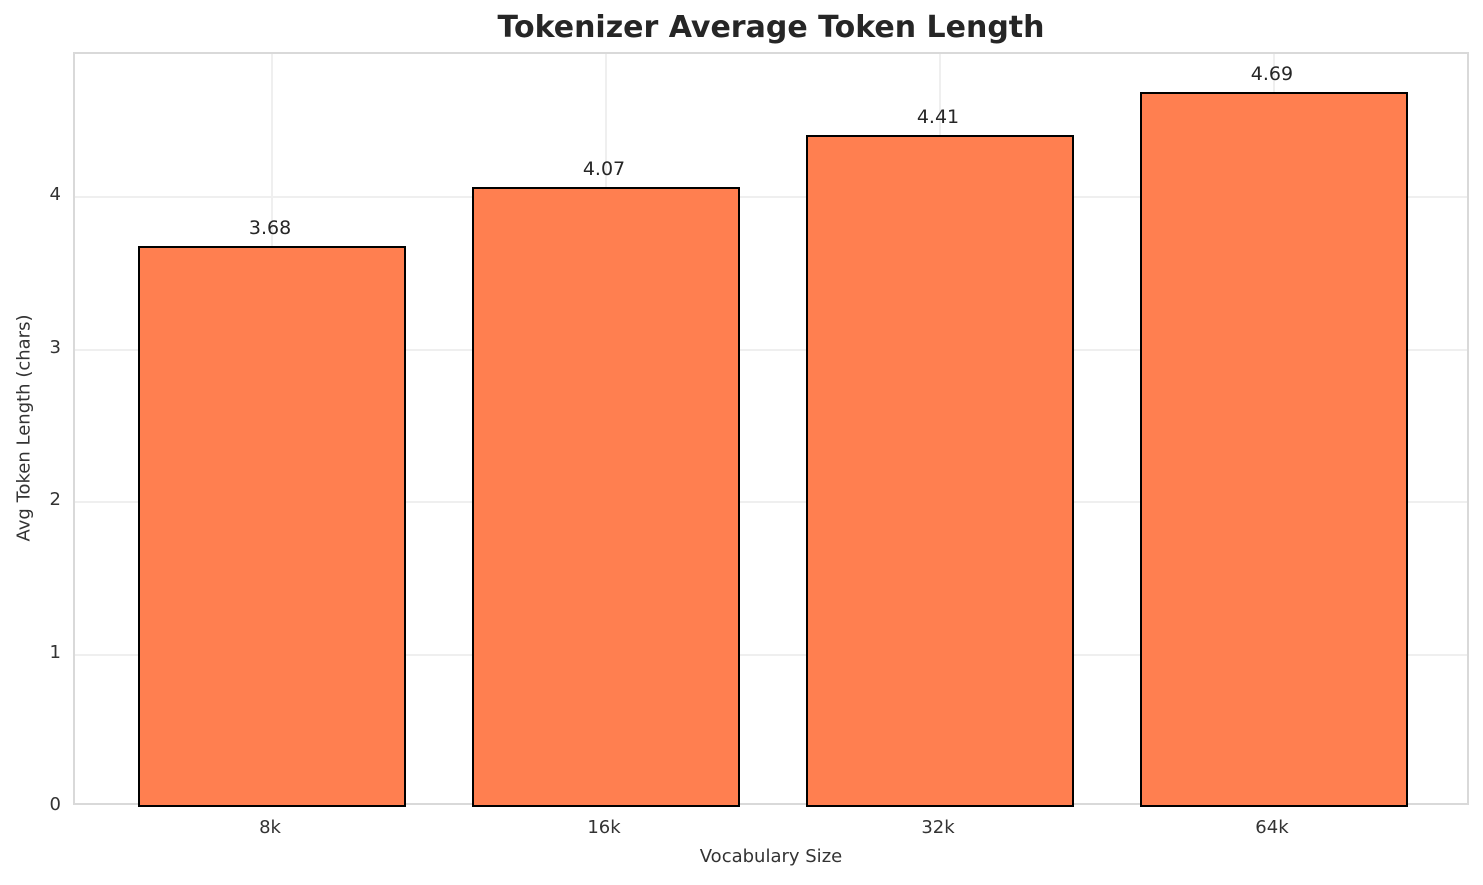 The height and width of the screenshot is (885, 1483). I want to click on x-axis-label: Vocabulary Size, so click(771, 856).